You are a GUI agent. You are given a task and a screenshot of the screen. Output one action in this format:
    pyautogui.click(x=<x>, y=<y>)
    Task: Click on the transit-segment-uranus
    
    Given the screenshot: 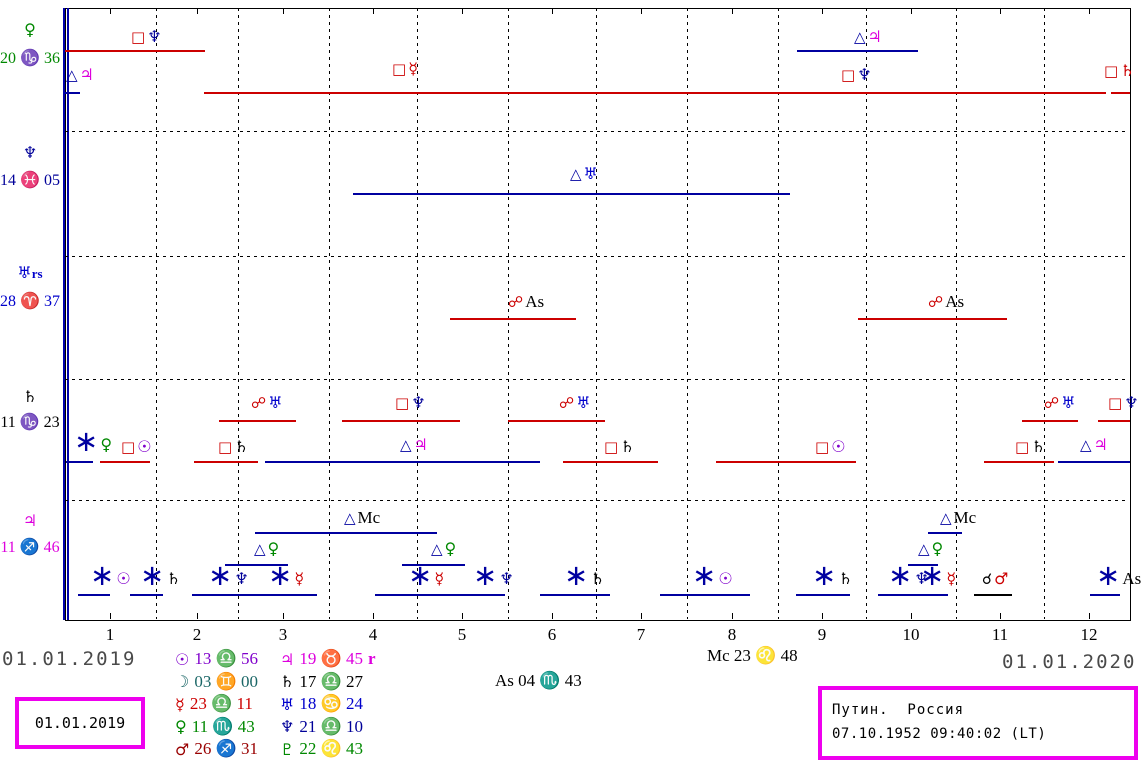 What is the action you would take?
    pyautogui.click(x=932, y=319)
    